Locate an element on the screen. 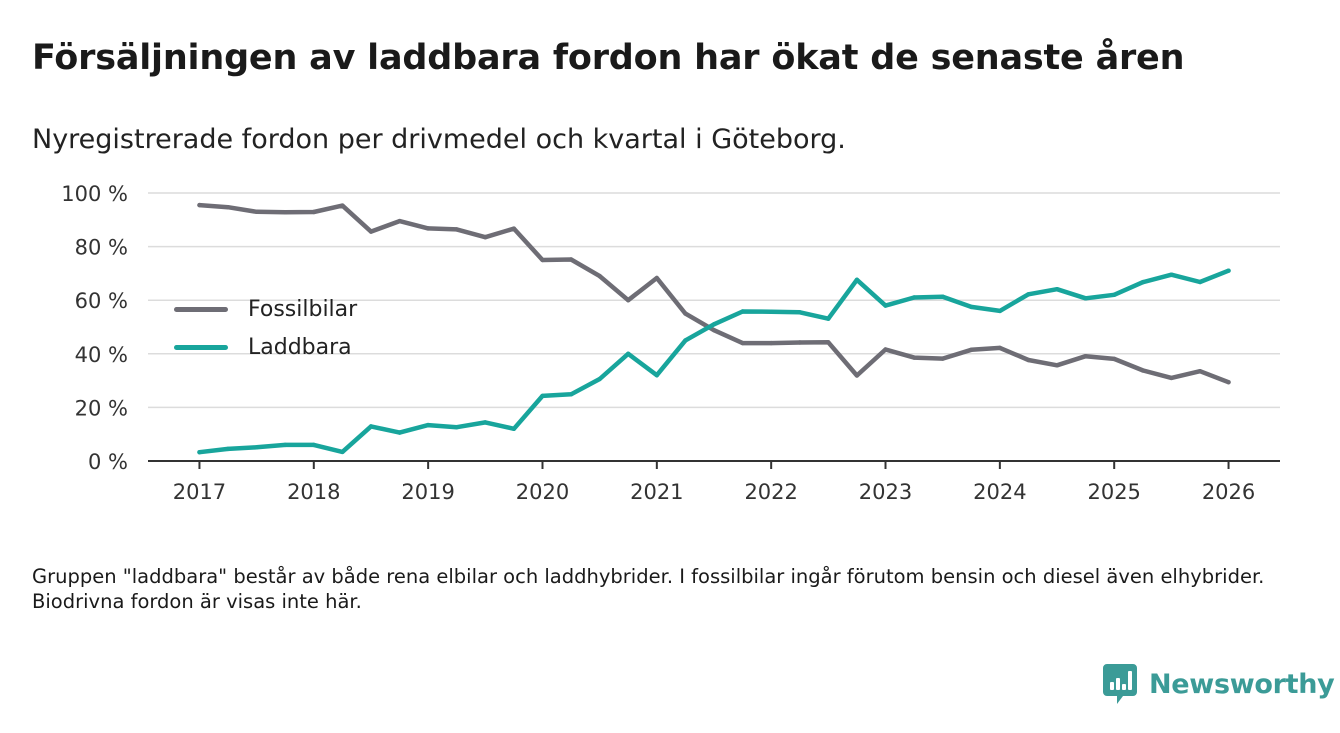 The image size is (1340, 733). legend-item-fossilbilar: Fossilbilar is located at coordinates (265, 309).